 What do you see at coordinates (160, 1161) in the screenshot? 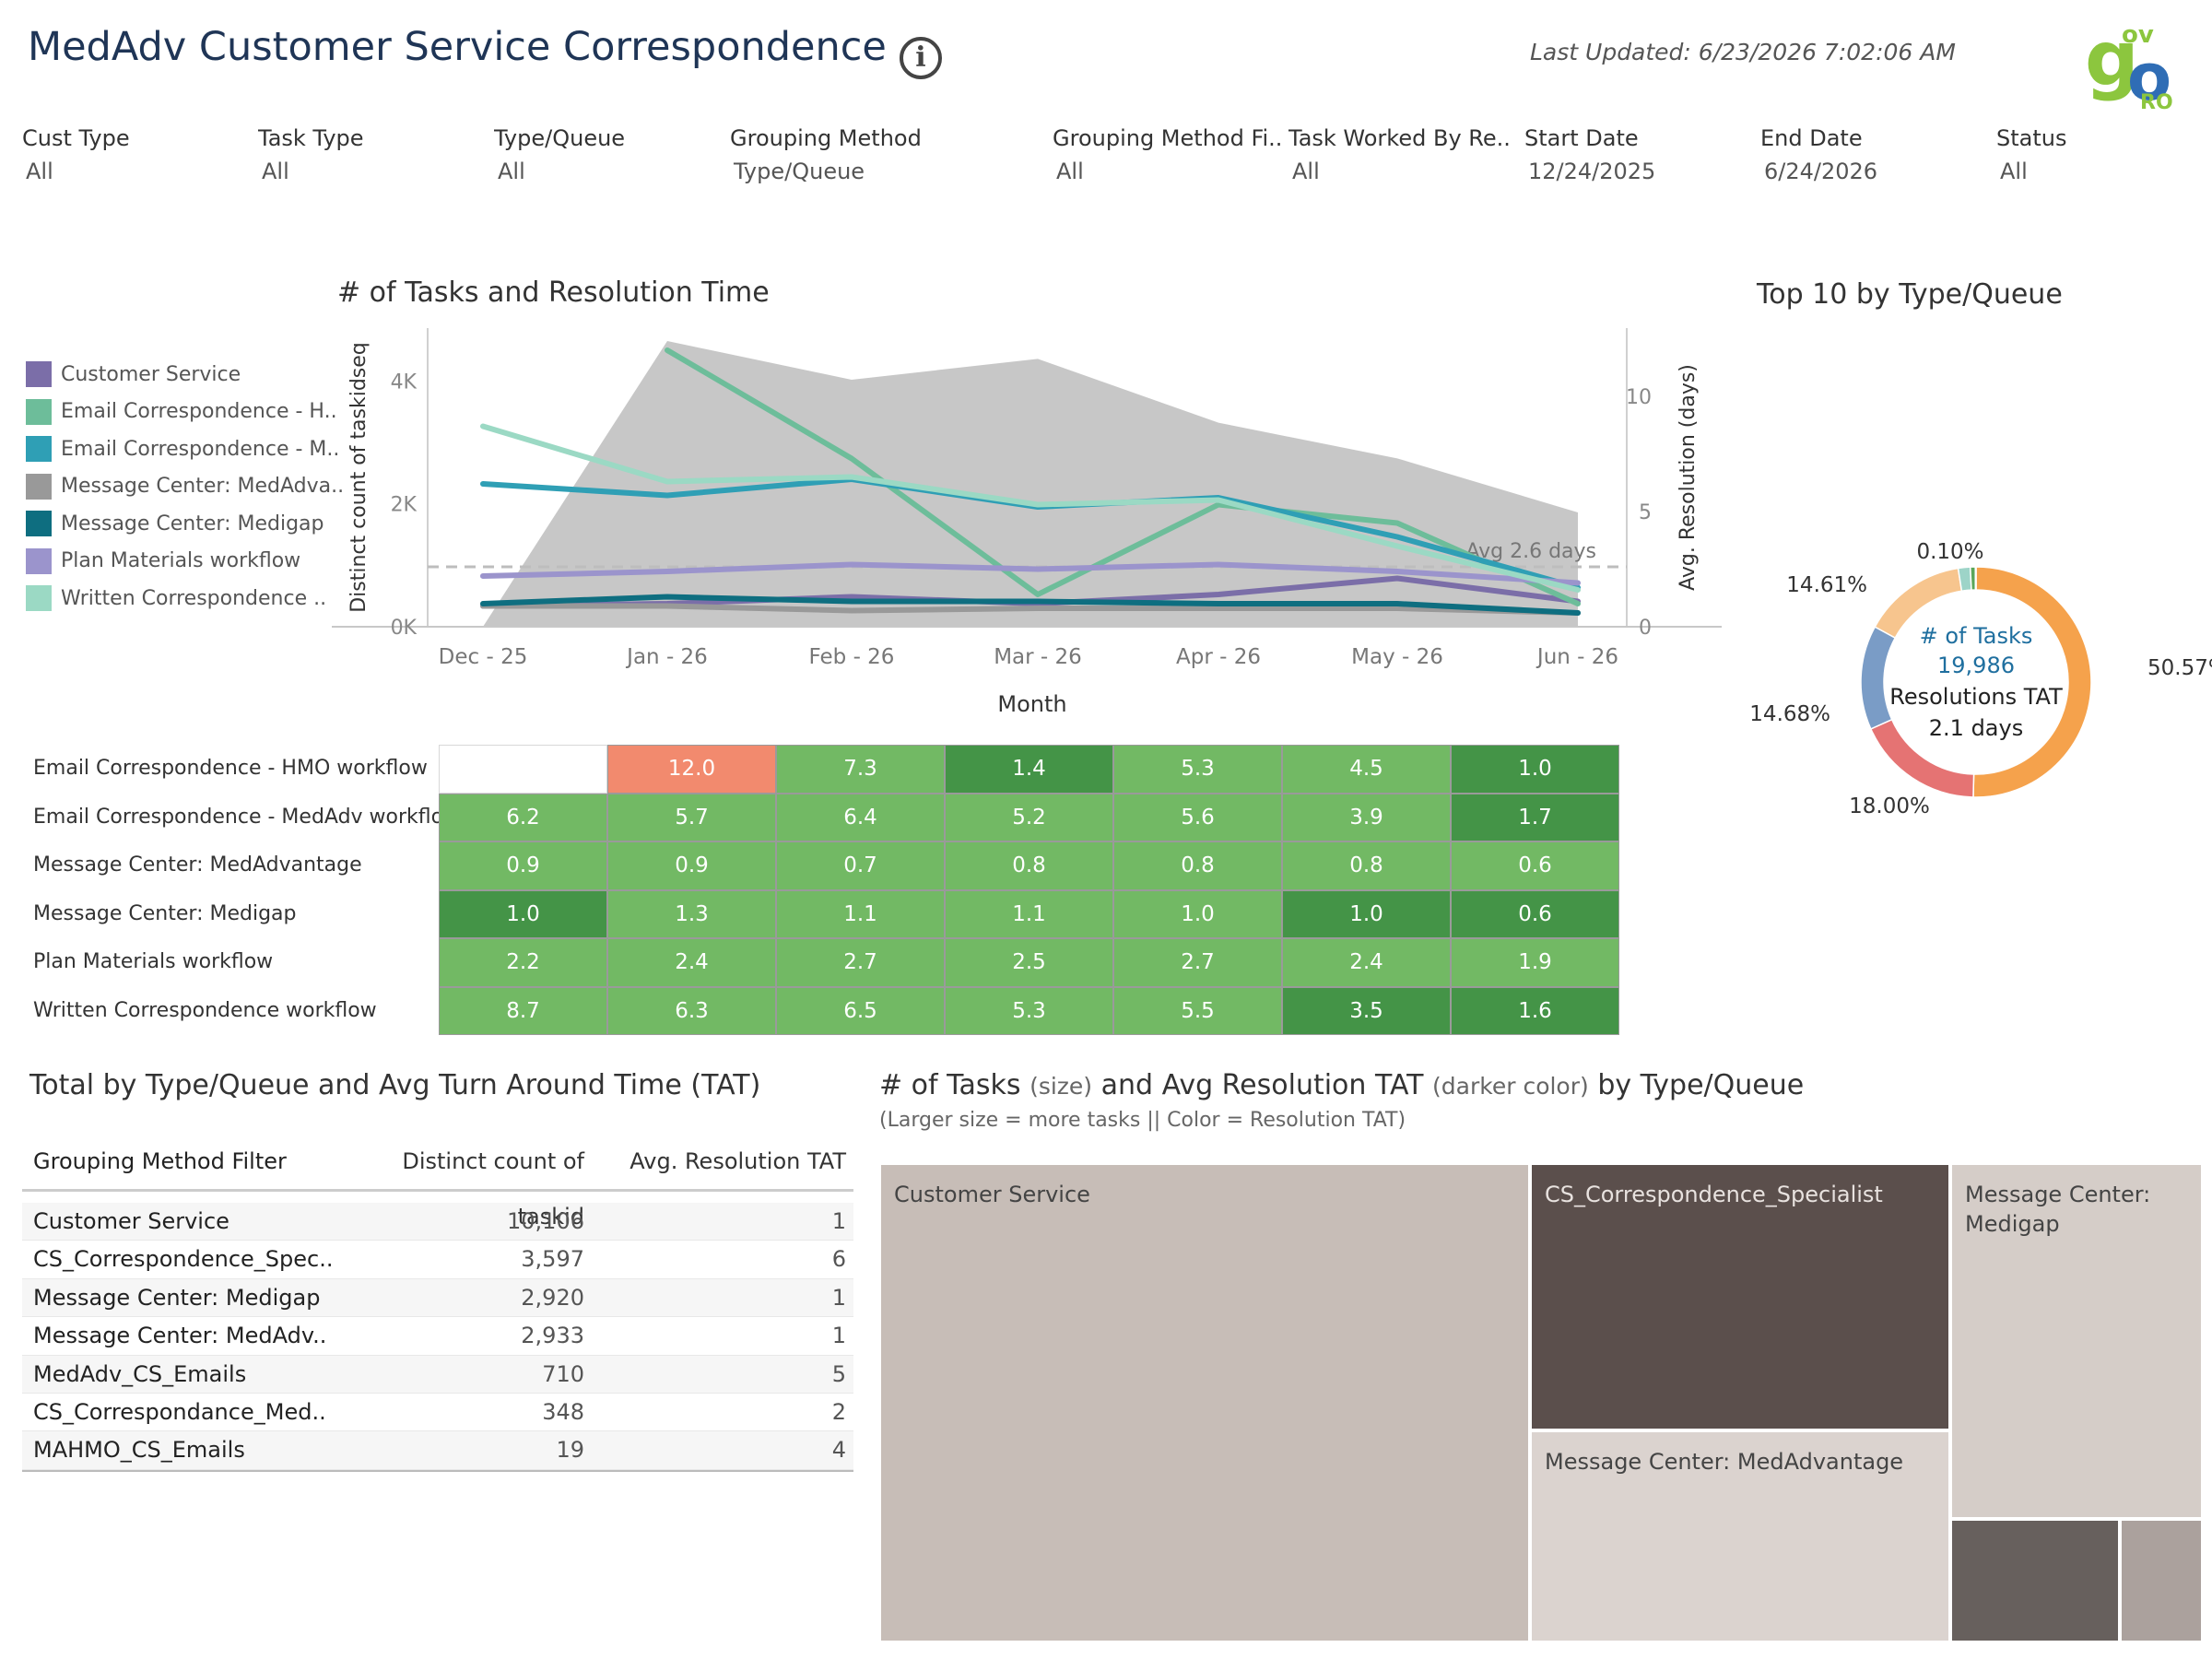
I see `col-grouping-method: Grouping Method Filter` at bounding box center [160, 1161].